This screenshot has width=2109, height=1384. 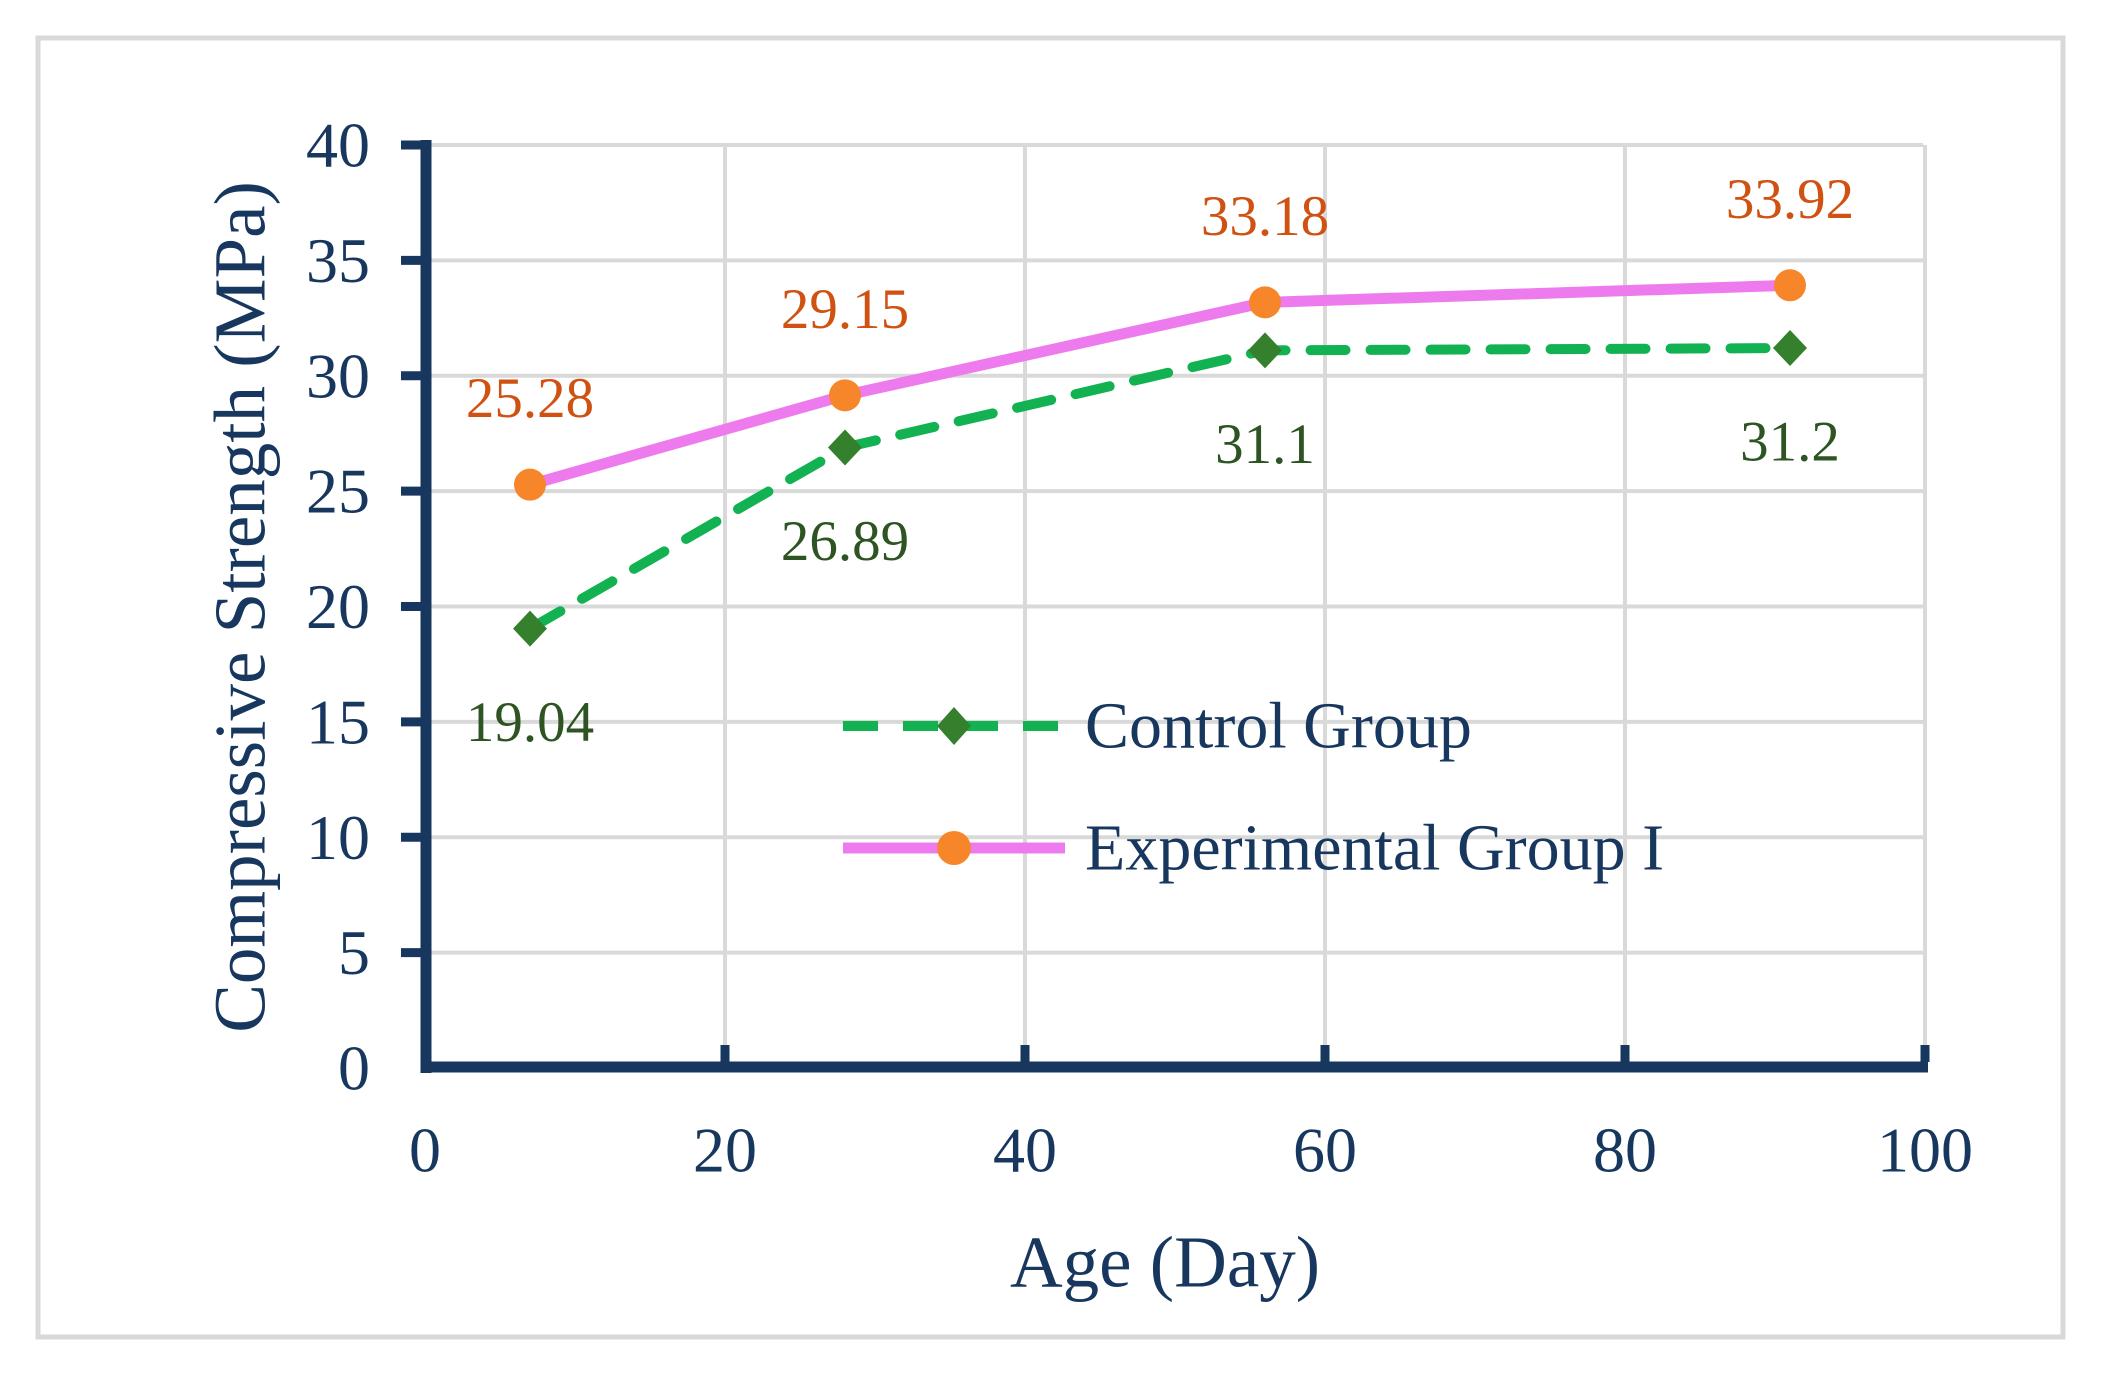 What do you see at coordinates (338, 145) in the screenshot?
I see `y-tick-label: 40` at bounding box center [338, 145].